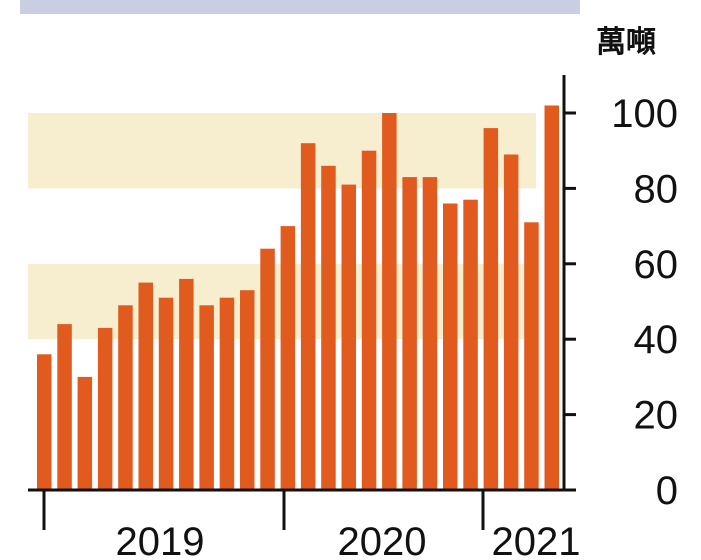  Describe the element at coordinates (644, 114) in the screenshot. I see `y-tick-label-100: 100` at that location.